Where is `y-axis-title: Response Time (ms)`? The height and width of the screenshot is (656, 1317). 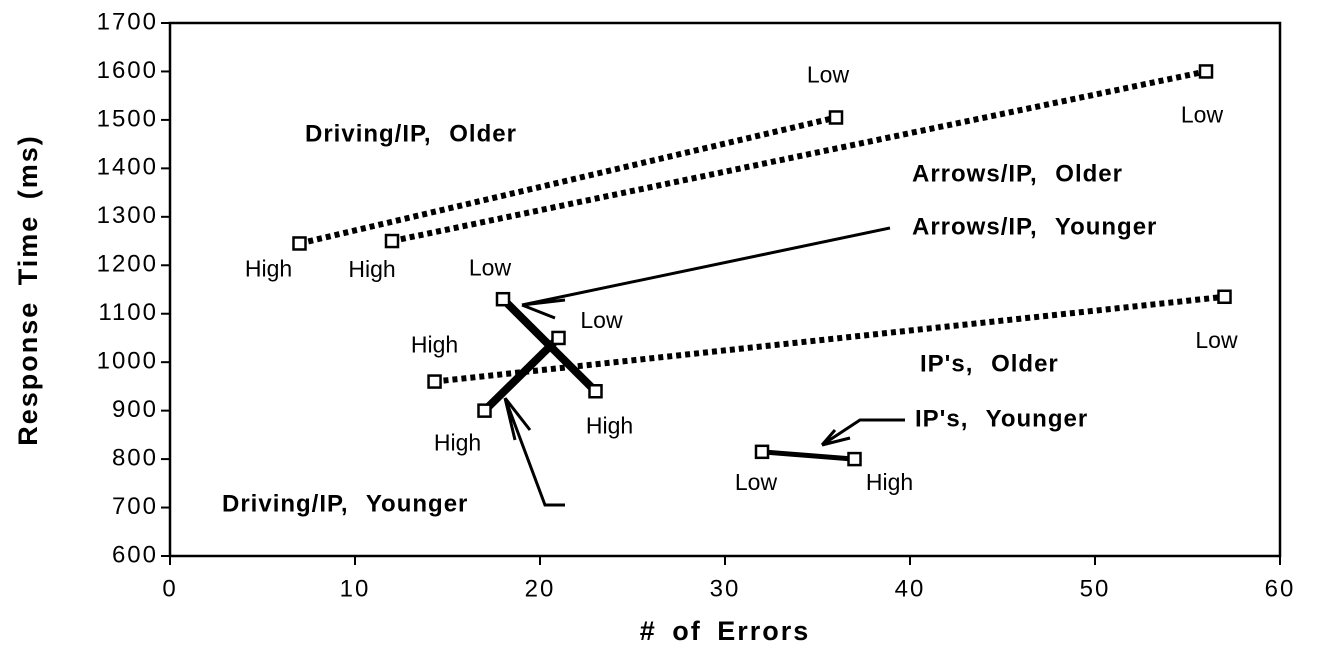 y-axis-title: Response Time (ms) is located at coordinates (28, 290).